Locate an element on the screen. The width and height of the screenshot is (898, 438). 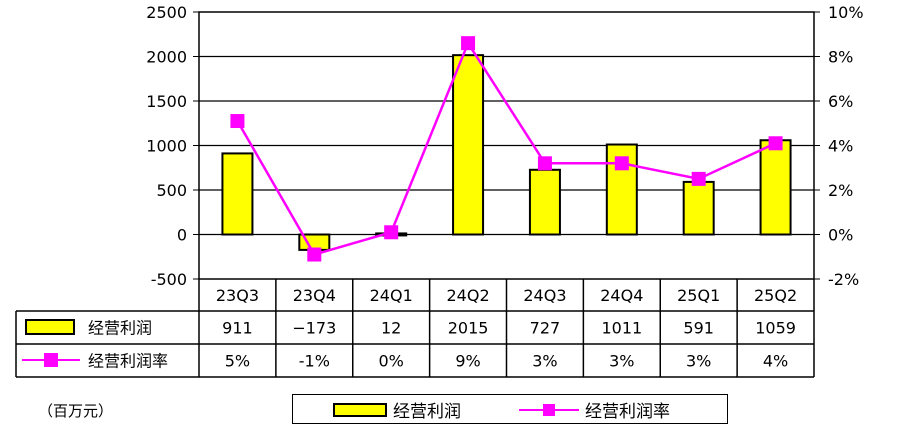
table-cell-bar-value: 727 is located at coordinates (545, 328).